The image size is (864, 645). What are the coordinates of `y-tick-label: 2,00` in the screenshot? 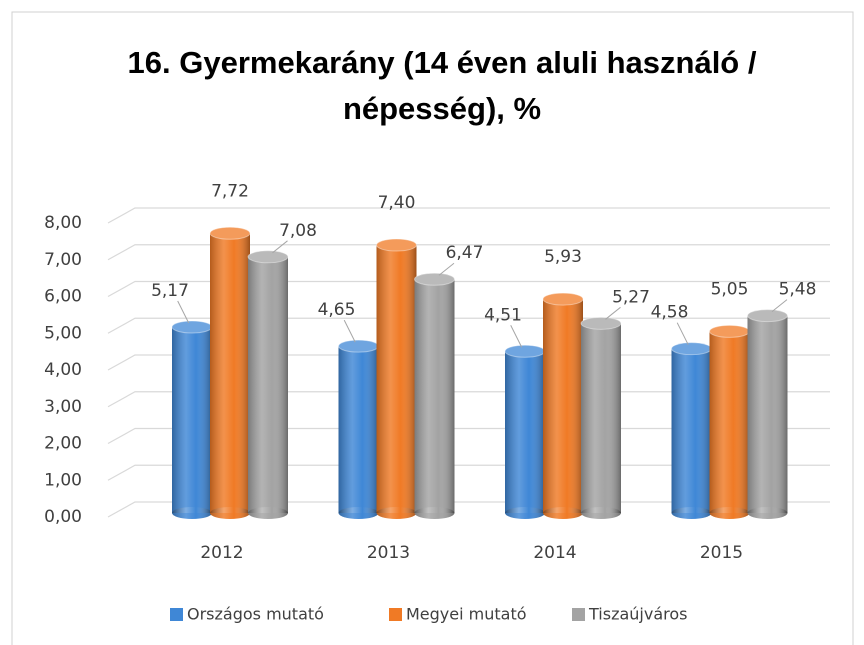 It's located at (63, 444).